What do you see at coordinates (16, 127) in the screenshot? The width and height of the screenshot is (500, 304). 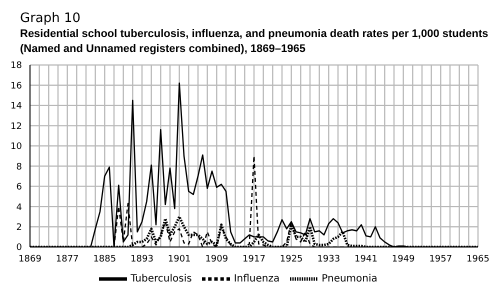 I see `y-tick-label: 12` at bounding box center [16, 127].